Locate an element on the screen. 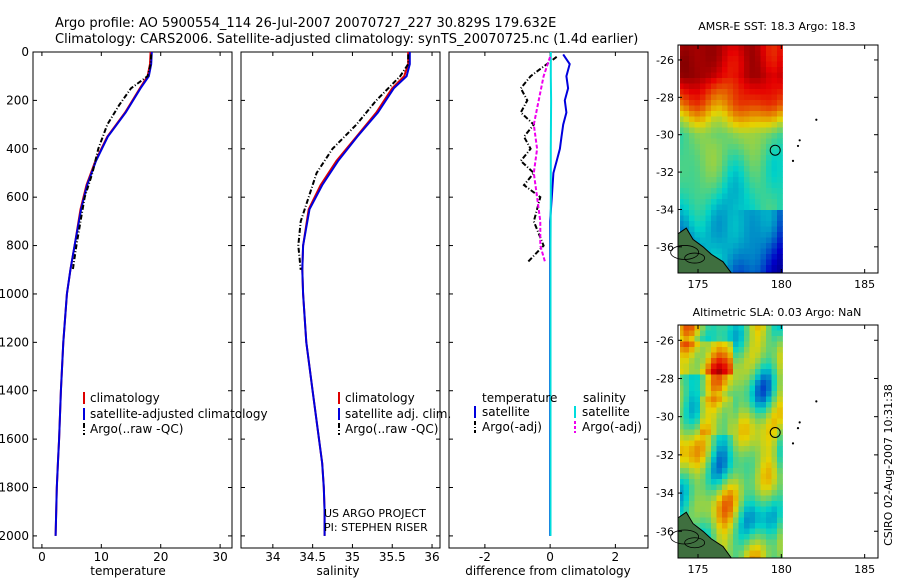 This screenshot has width=900, height=580. x-tick-label: 35.5 is located at coordinates (392, 557).